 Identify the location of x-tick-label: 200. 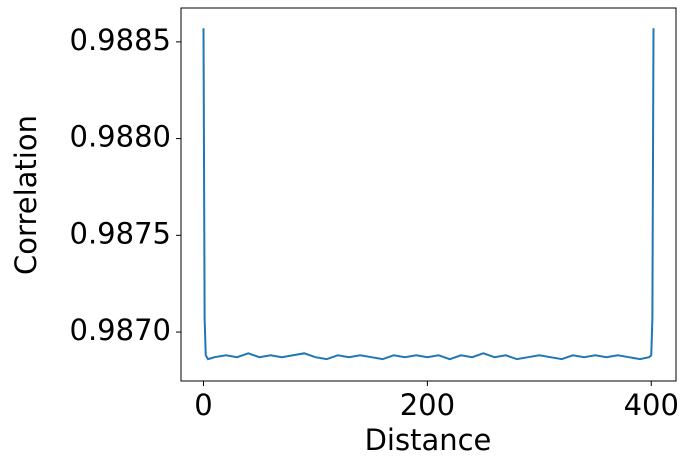
(427, 405).